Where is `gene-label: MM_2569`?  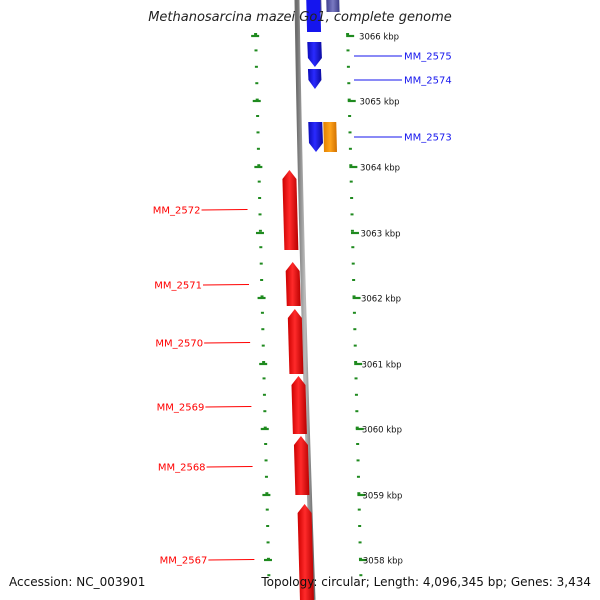
gene-label: MM_2569 is located at coordinates (181, 408).